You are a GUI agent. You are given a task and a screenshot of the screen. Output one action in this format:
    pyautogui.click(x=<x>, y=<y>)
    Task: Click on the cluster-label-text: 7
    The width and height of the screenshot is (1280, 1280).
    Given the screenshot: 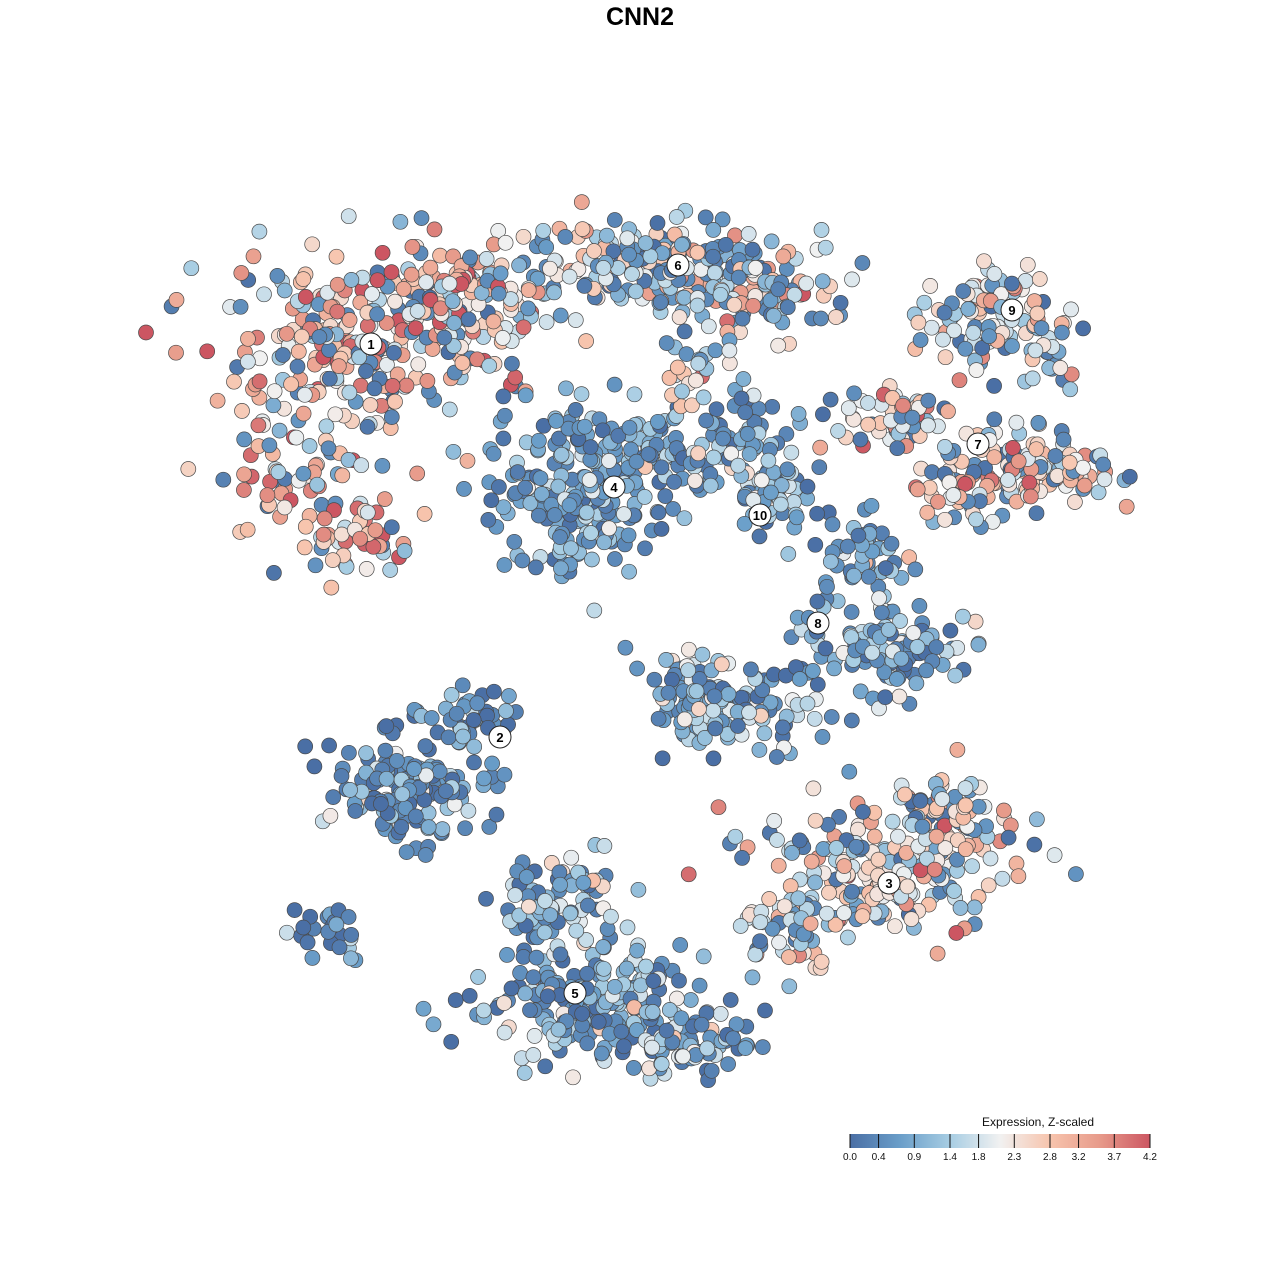 What is the action you would take?
    pyautogui.click(x=977, y=444)
    